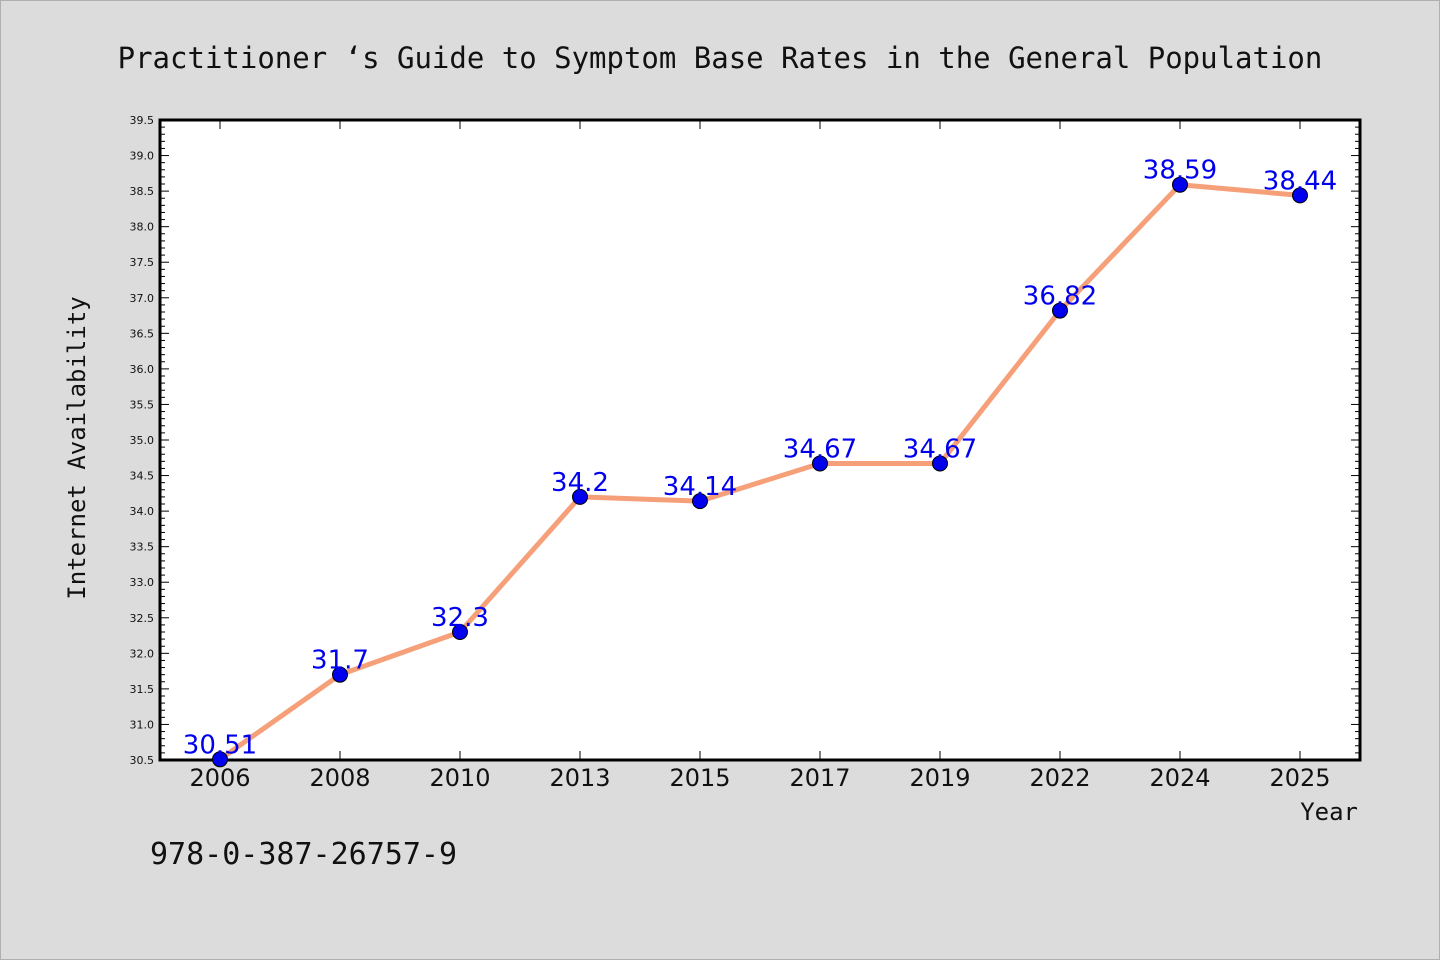 The image size is (1440, 960). What do you see at coordinates (142, 369) in the screenshot?
I see `y-tick-label: 36.0` at bounding box center [142, 369].